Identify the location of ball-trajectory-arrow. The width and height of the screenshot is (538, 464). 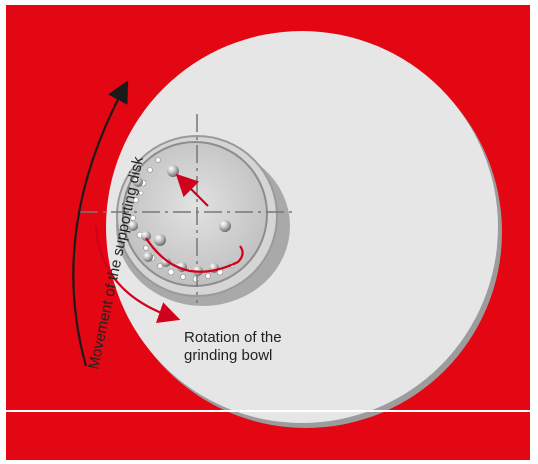
(192, 190).